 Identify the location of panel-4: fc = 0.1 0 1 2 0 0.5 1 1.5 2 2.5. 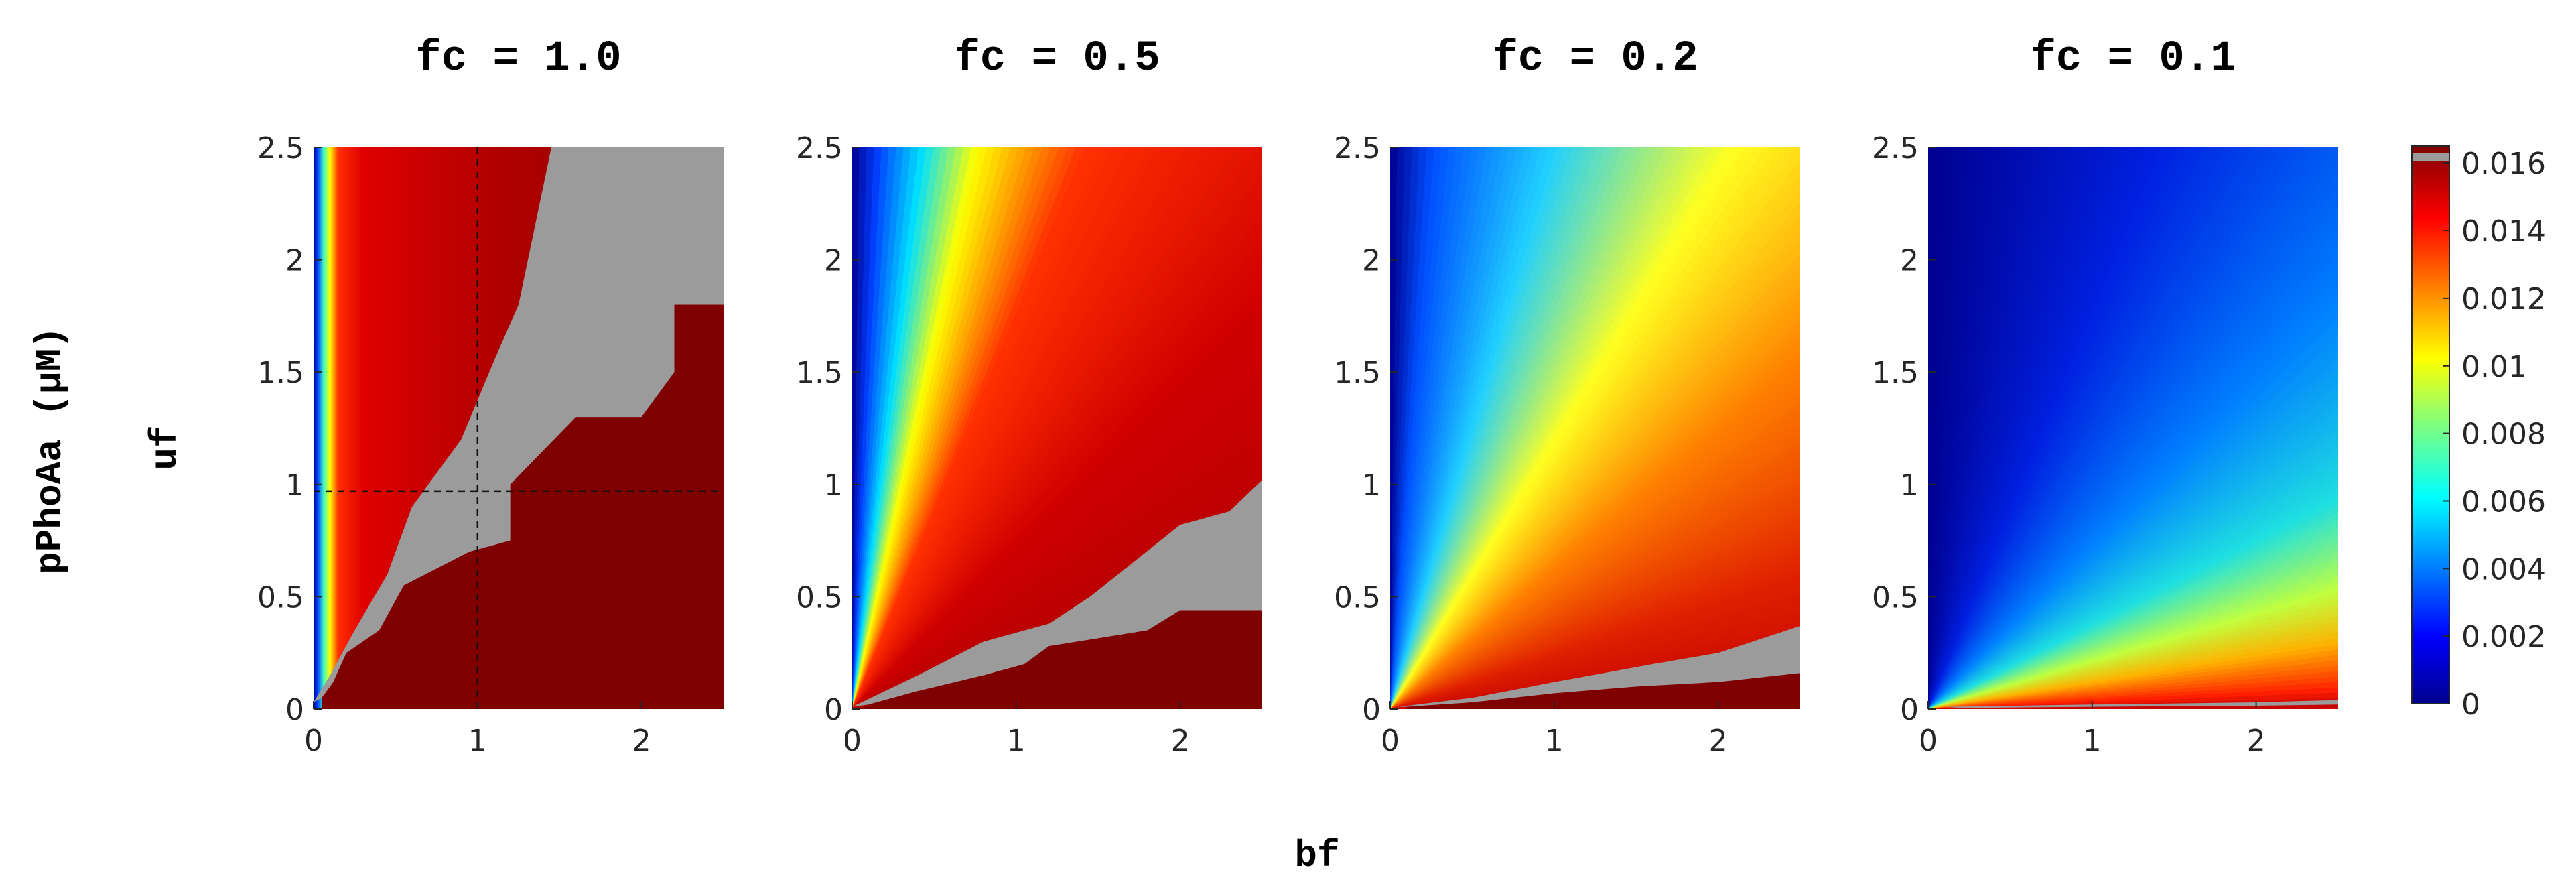
(2105, 396).